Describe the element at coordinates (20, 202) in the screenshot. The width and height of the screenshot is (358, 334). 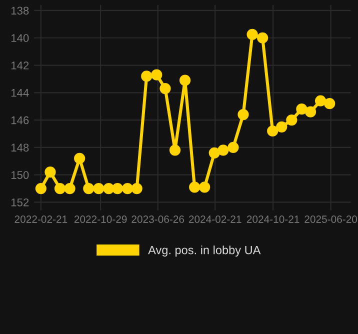
I see `y-tick-label: 152` at that location.